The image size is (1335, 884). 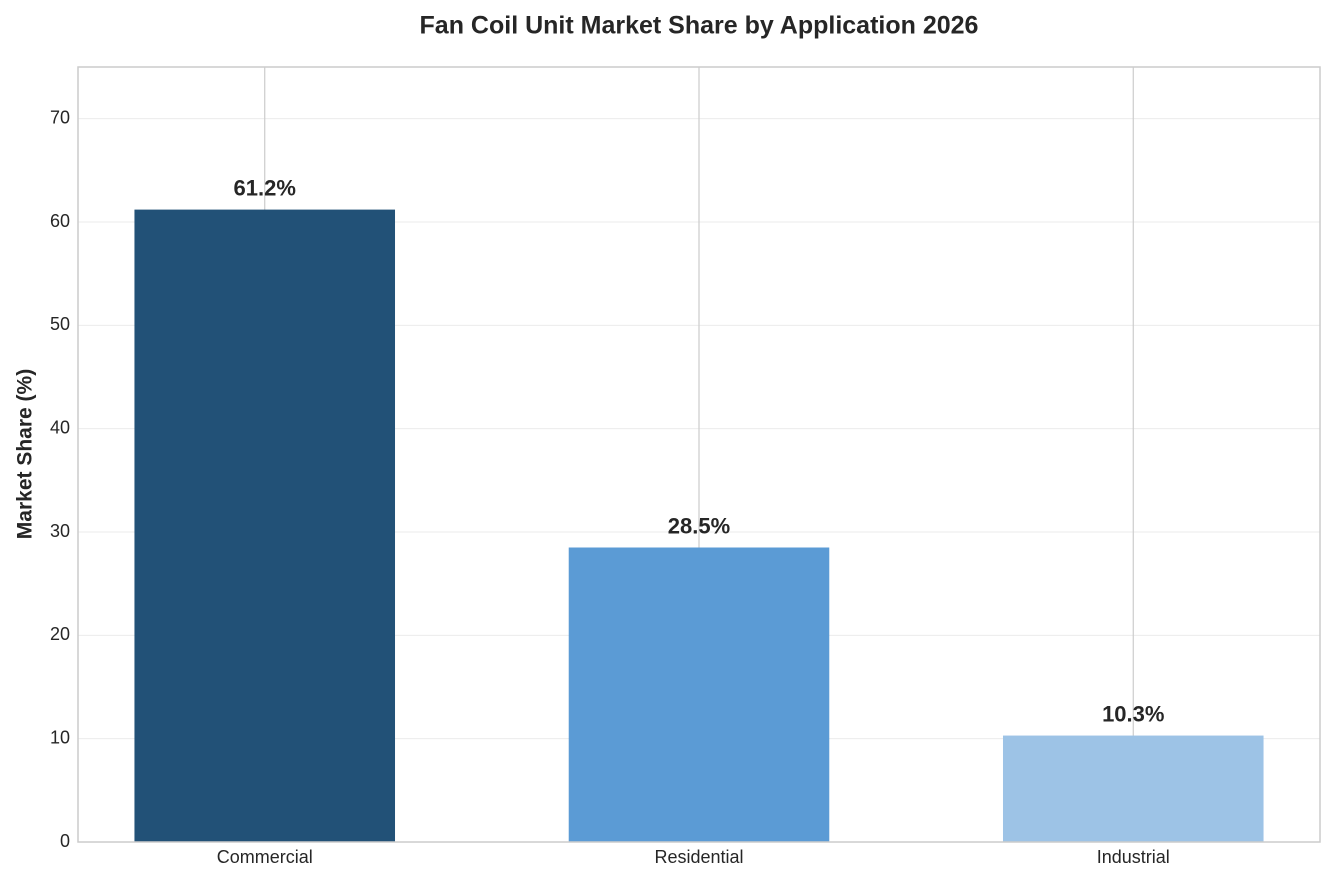 I want to click on y-tick-label: 10, so click(x=60, y=737).